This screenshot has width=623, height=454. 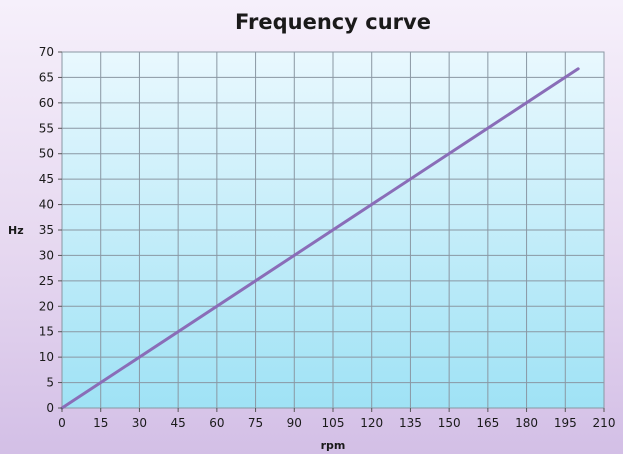 I want to click on x-axis-title: rpm, so click(x=333, y=445).